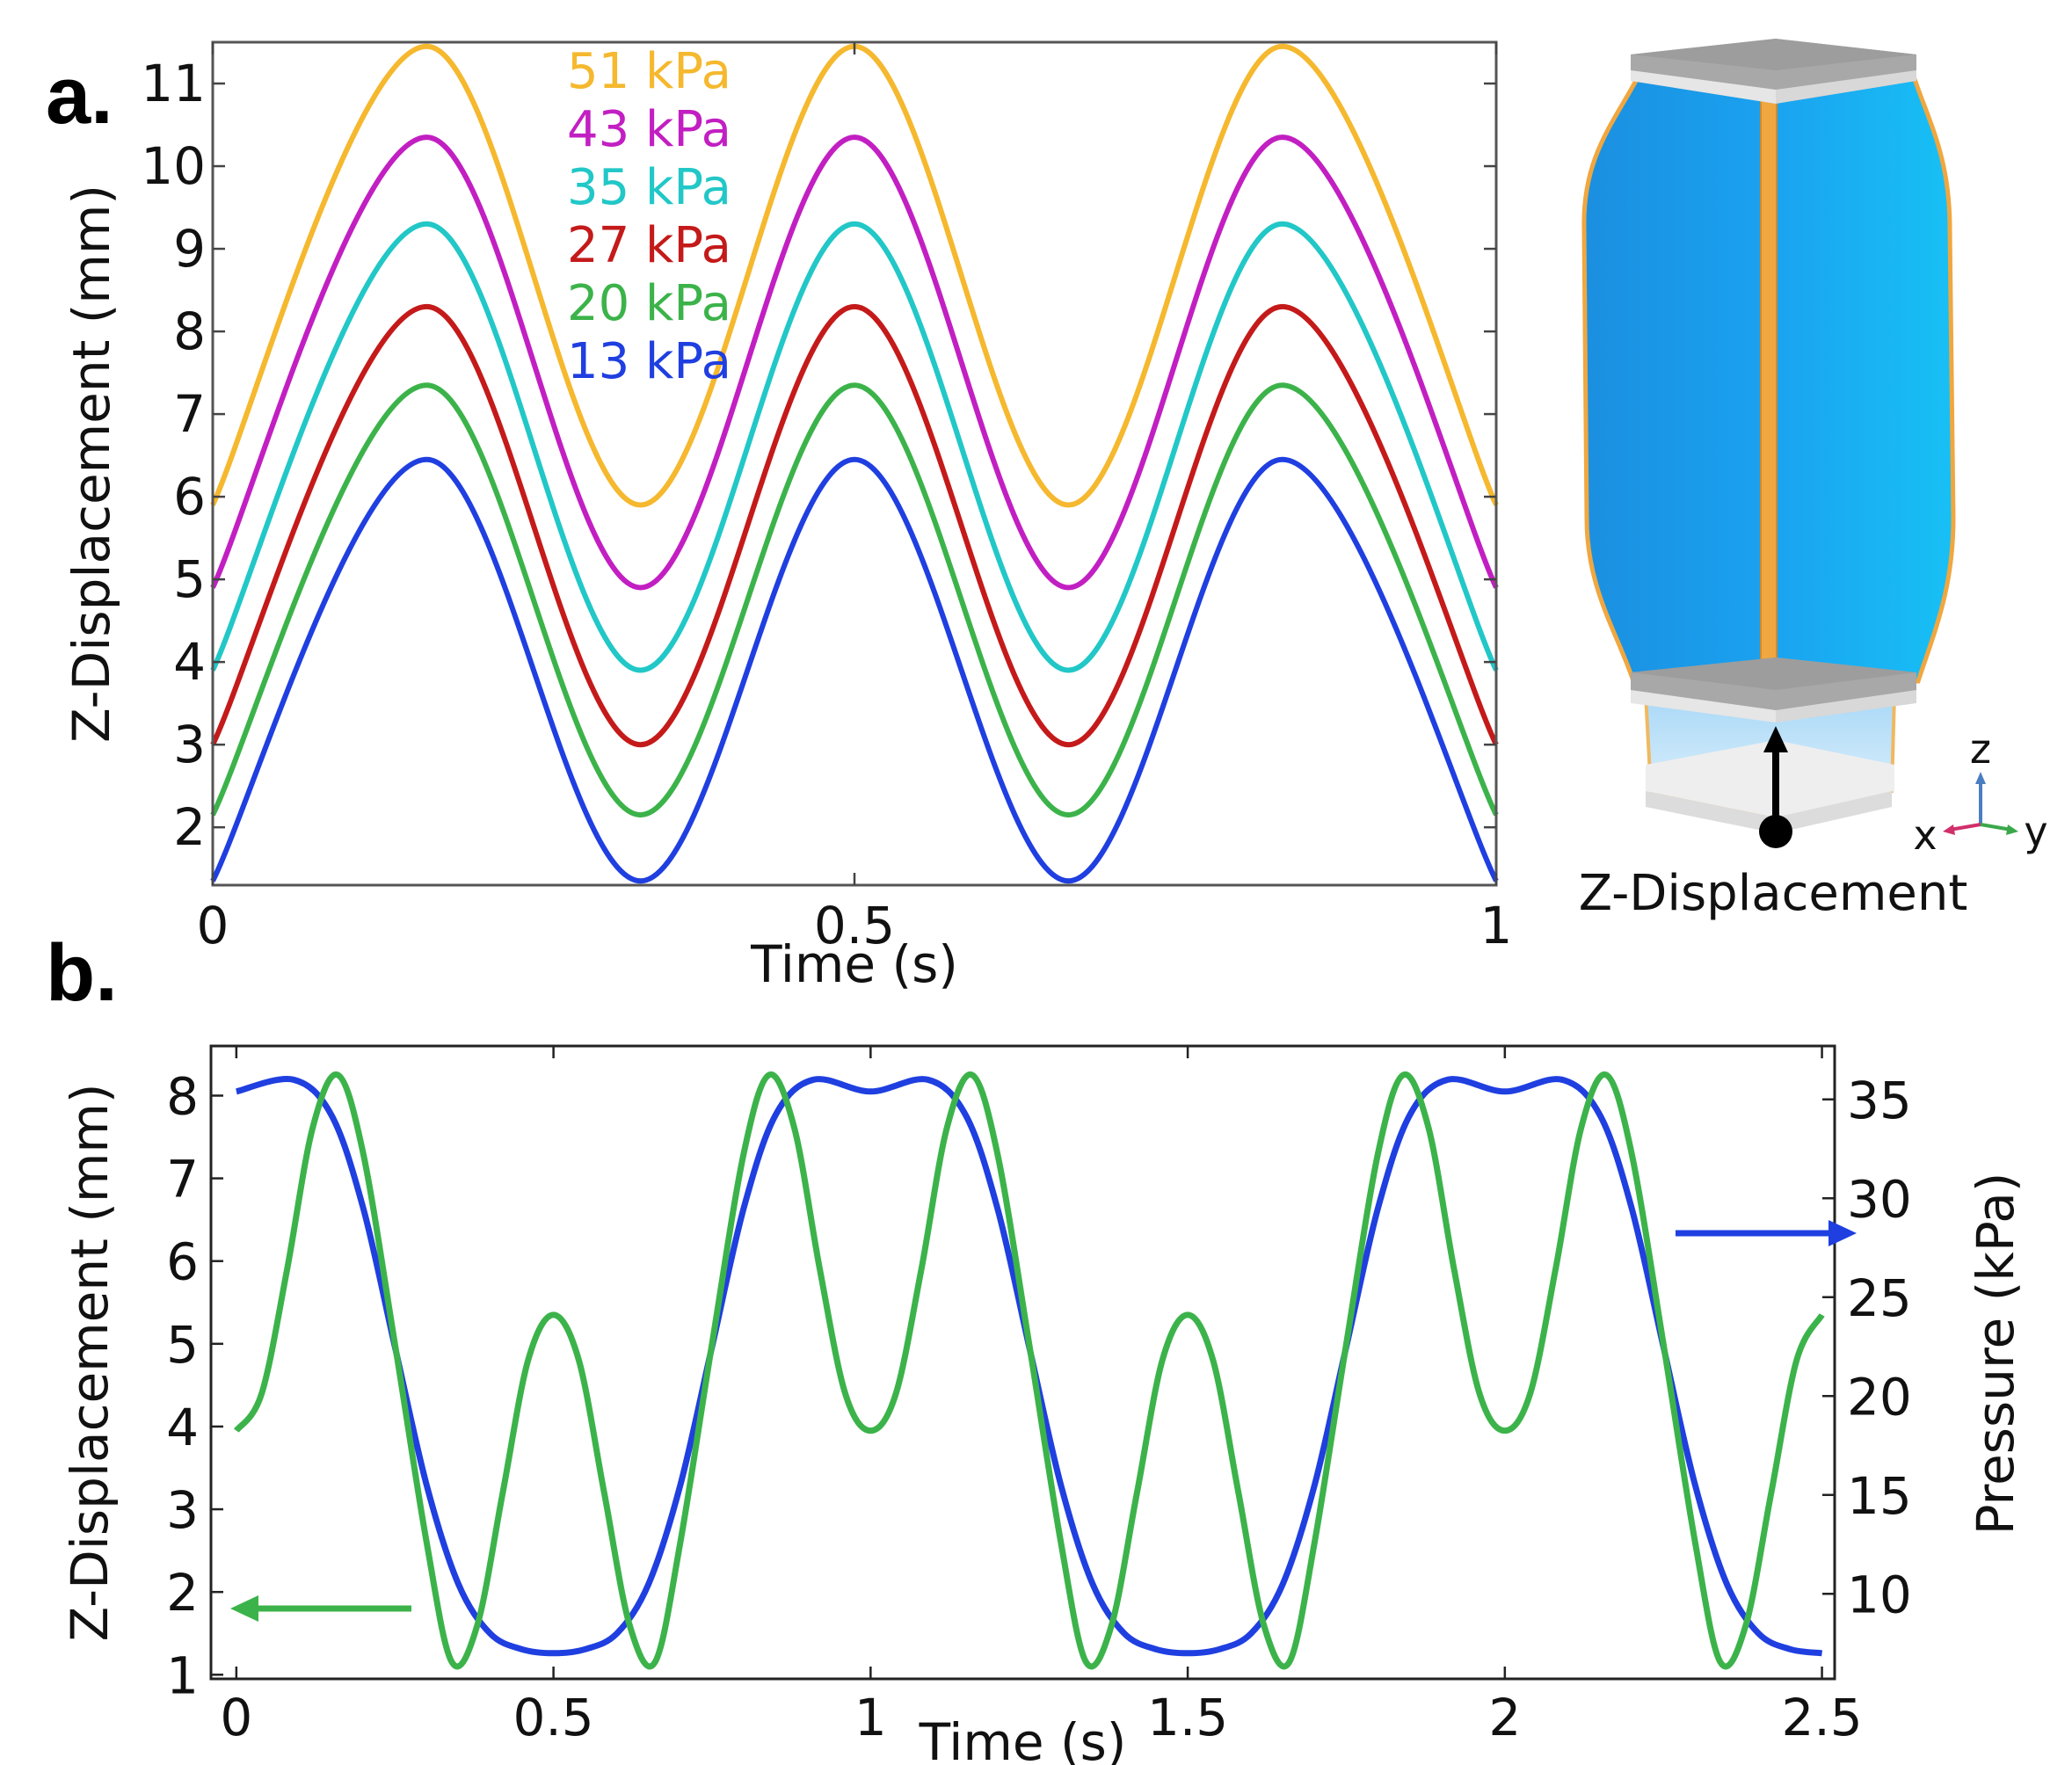  What do you see at coordinates (182, 1345) in the screenshot?
I see `chart-b-y-tick-label: 5` at bounding box center [182, 1345].